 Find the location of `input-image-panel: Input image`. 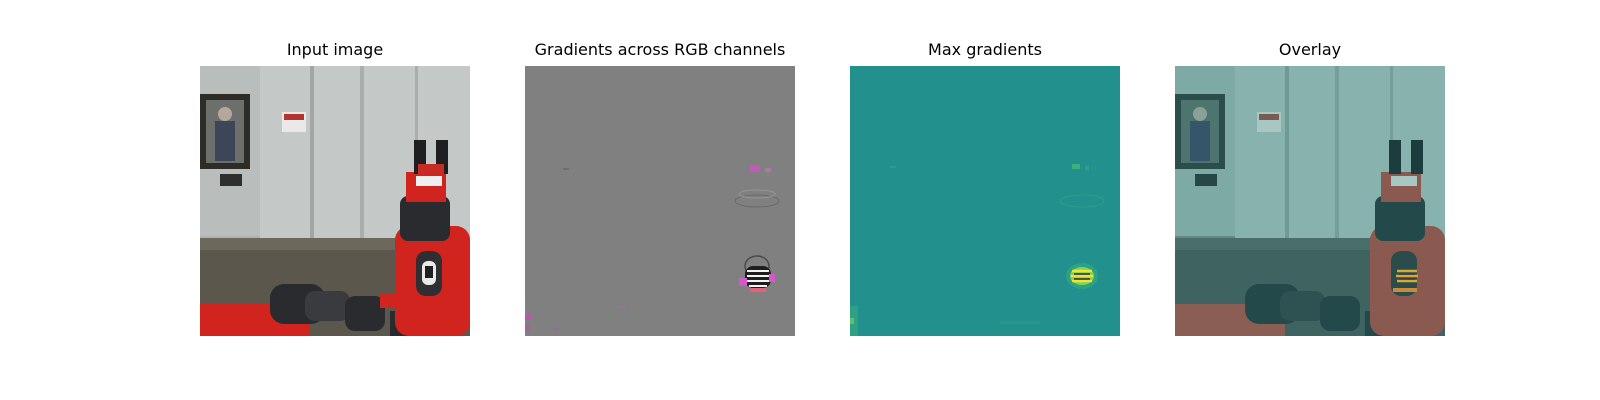

input-image-panel: Input image is located at coordinates (335, 187).